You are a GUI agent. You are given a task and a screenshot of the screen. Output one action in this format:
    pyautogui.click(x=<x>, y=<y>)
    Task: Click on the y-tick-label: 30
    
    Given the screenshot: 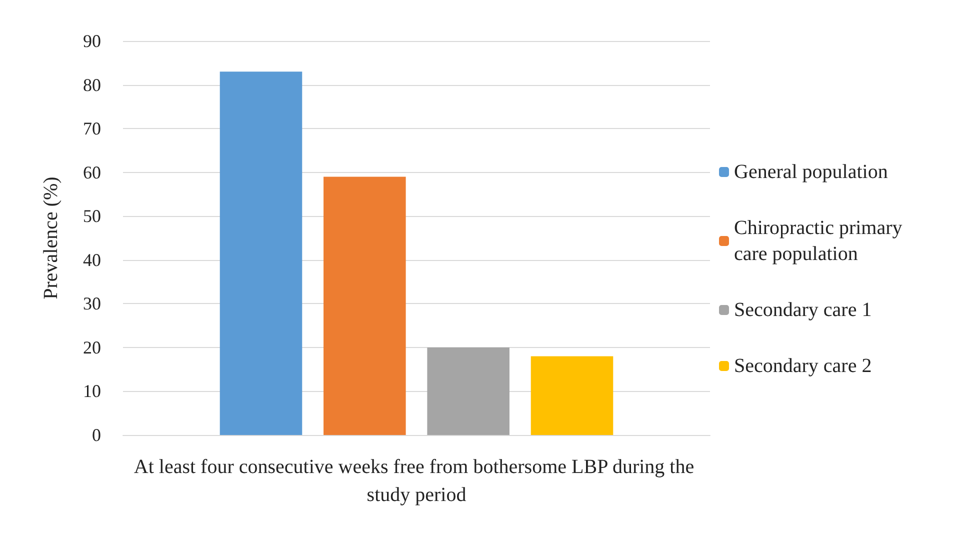 What is the action you would take?
    pyautogui.click(x=92, y=304)
    